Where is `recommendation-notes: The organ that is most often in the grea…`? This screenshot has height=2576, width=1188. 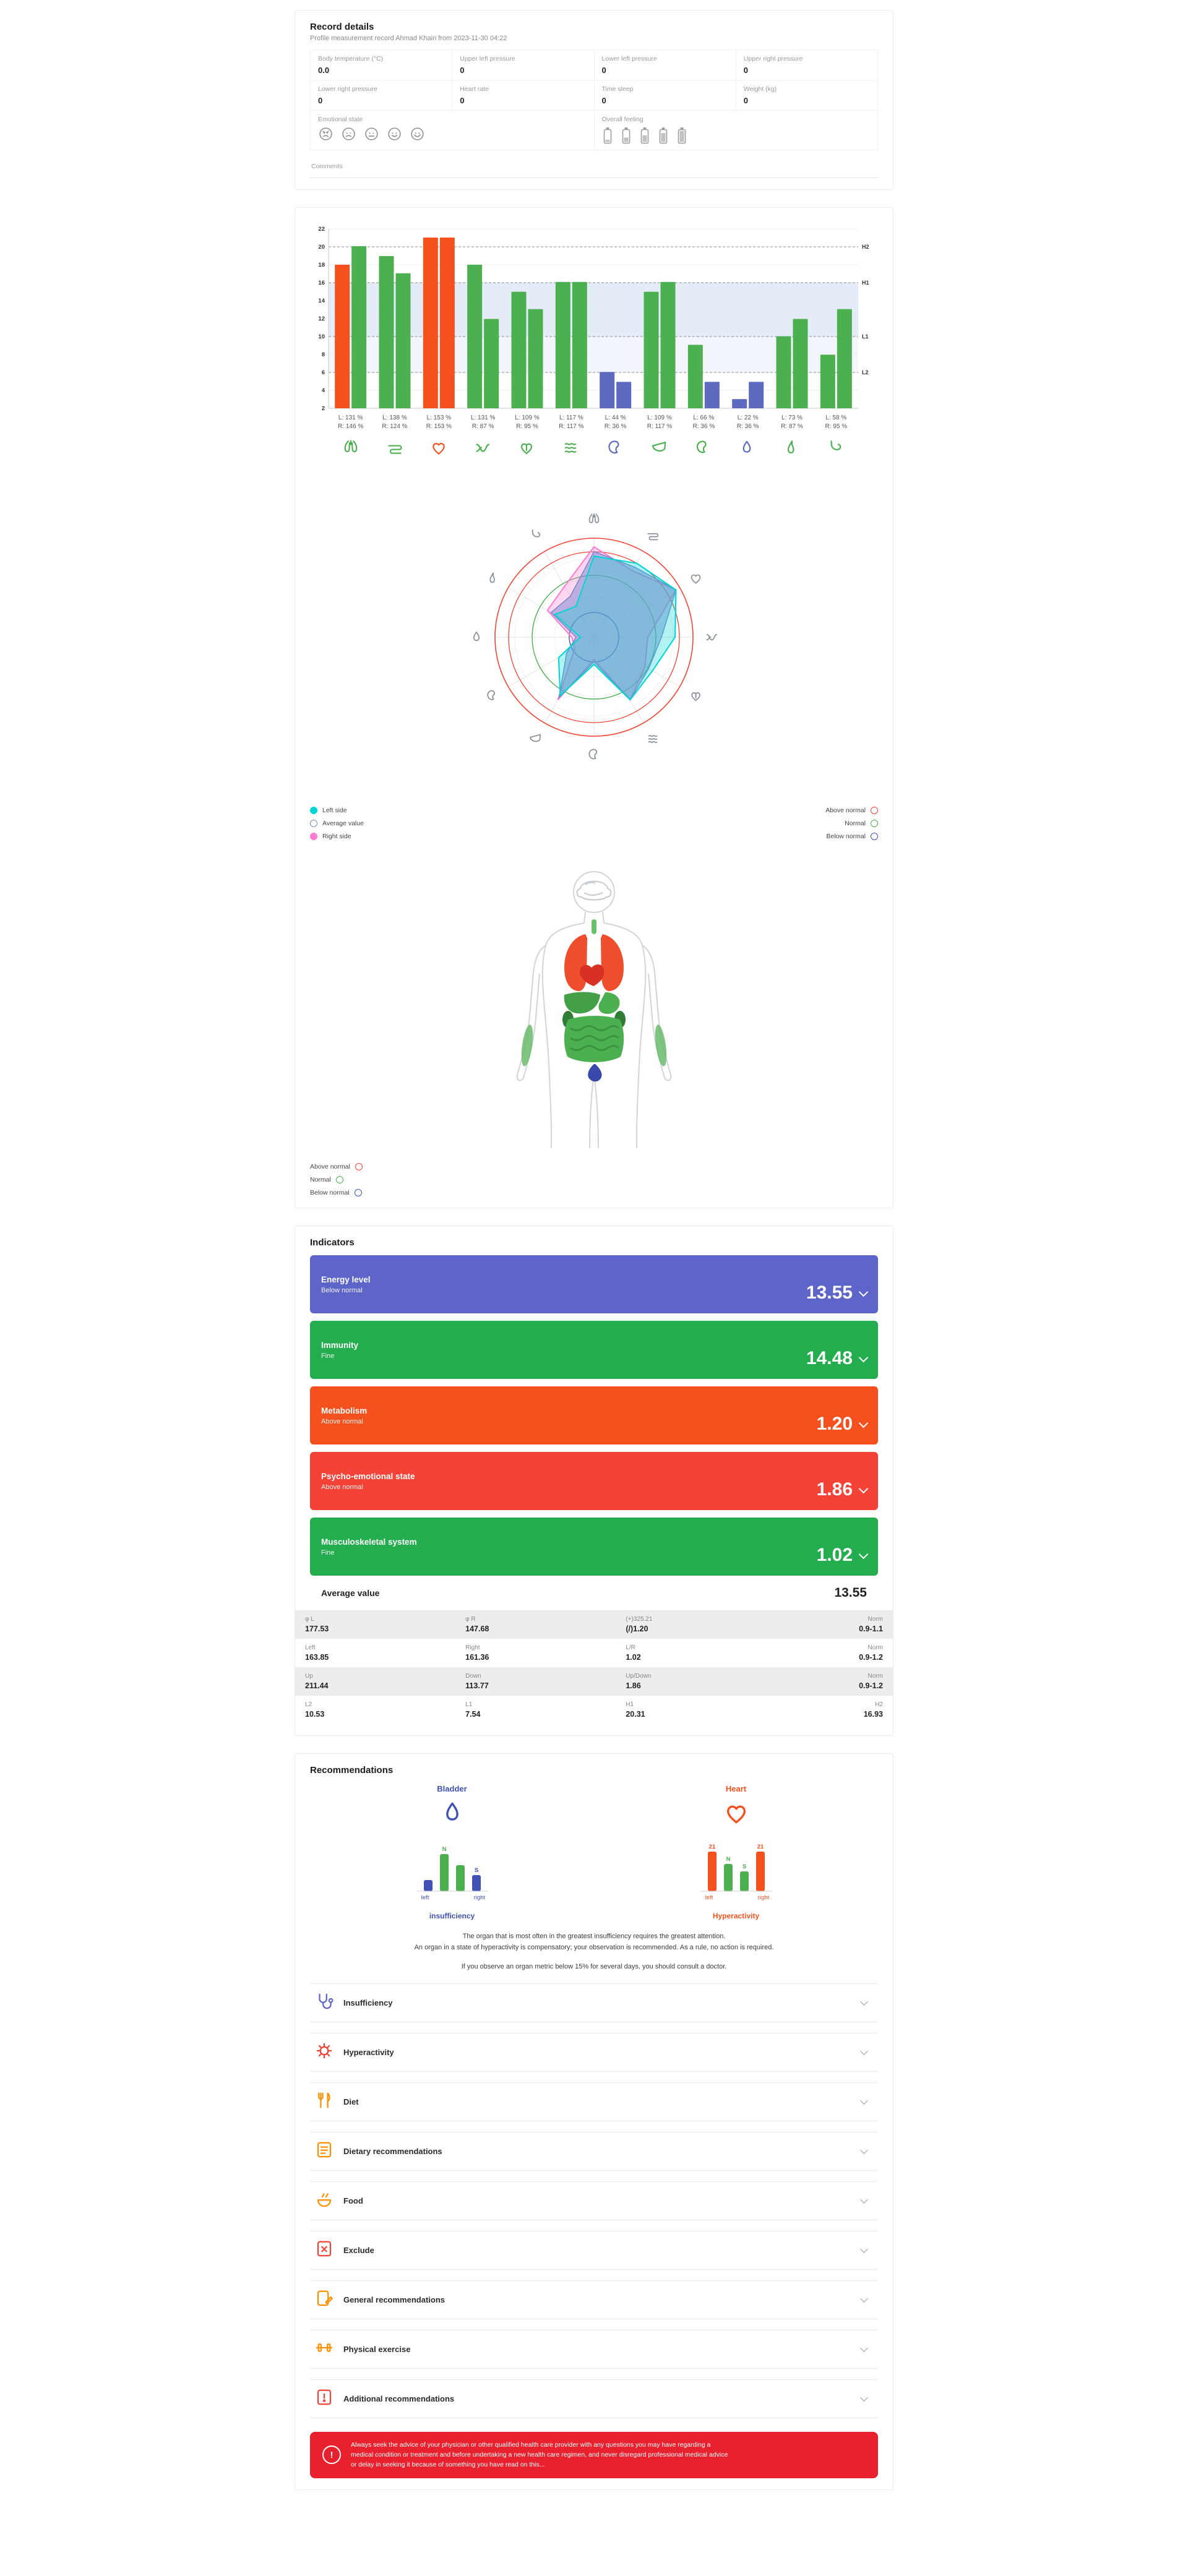
recommendation-notes: The organ that is most often in the grea… is located at coordinates (594, 1952).